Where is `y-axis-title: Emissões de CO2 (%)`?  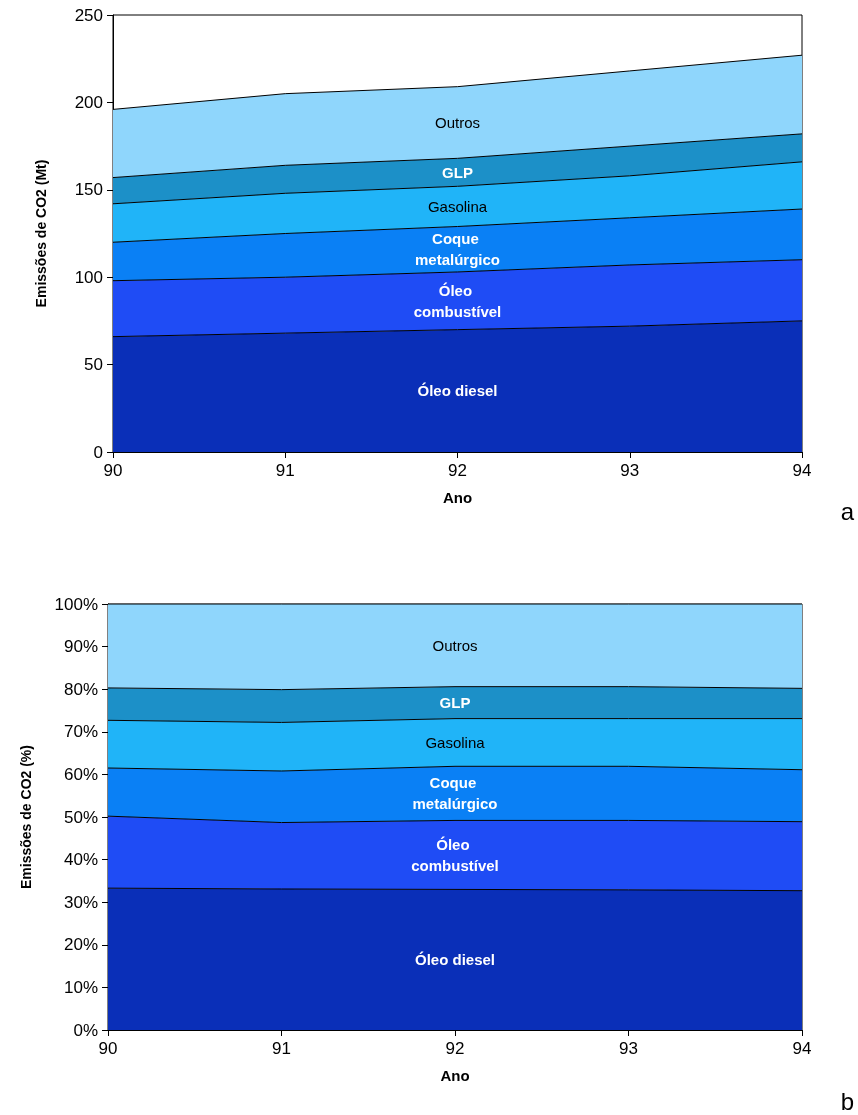
y-axis-title: Emissões de CO2 (%) is located at coordinates (26, 817).